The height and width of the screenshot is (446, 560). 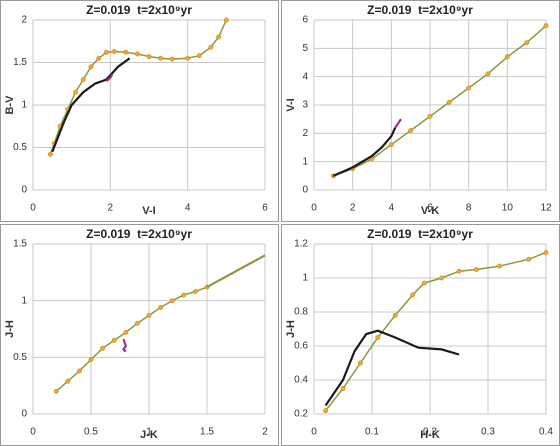 What do you see at coordinates (305, 76) in the screenshot?
I see `y-tick-label: 4` at bounding box center [305, 76].